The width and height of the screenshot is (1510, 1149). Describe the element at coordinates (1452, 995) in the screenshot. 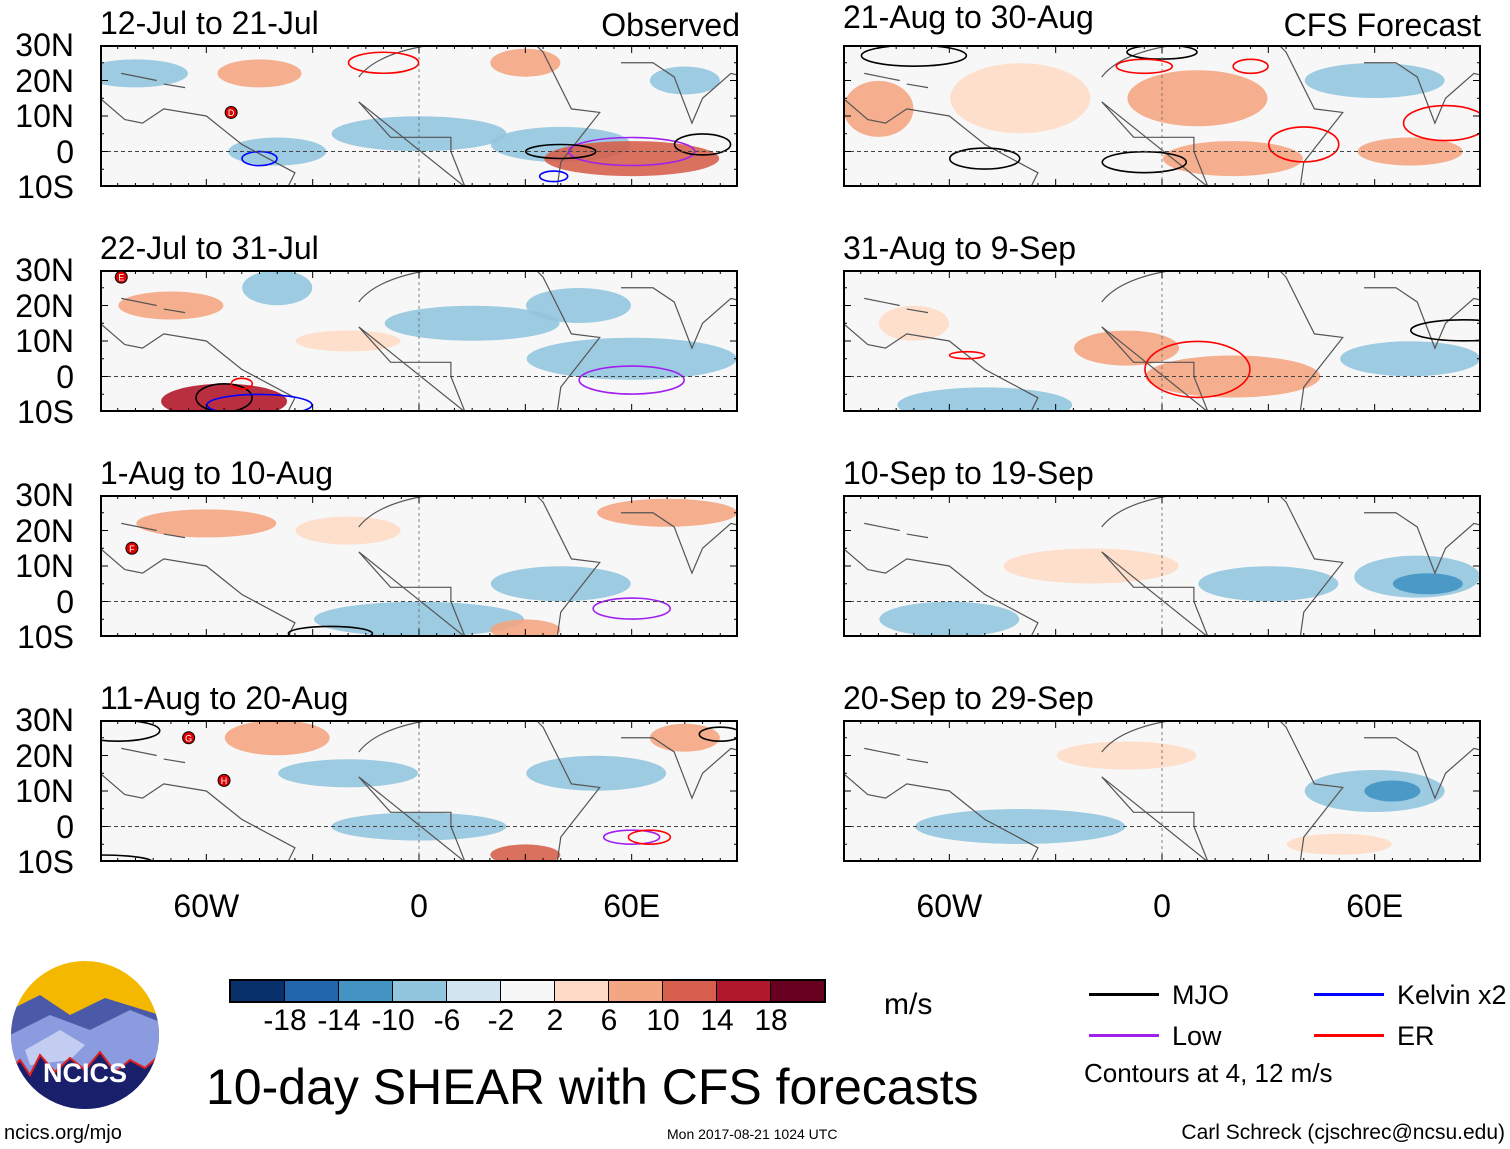

I see `legend-label: Kelvin x2` at that location.